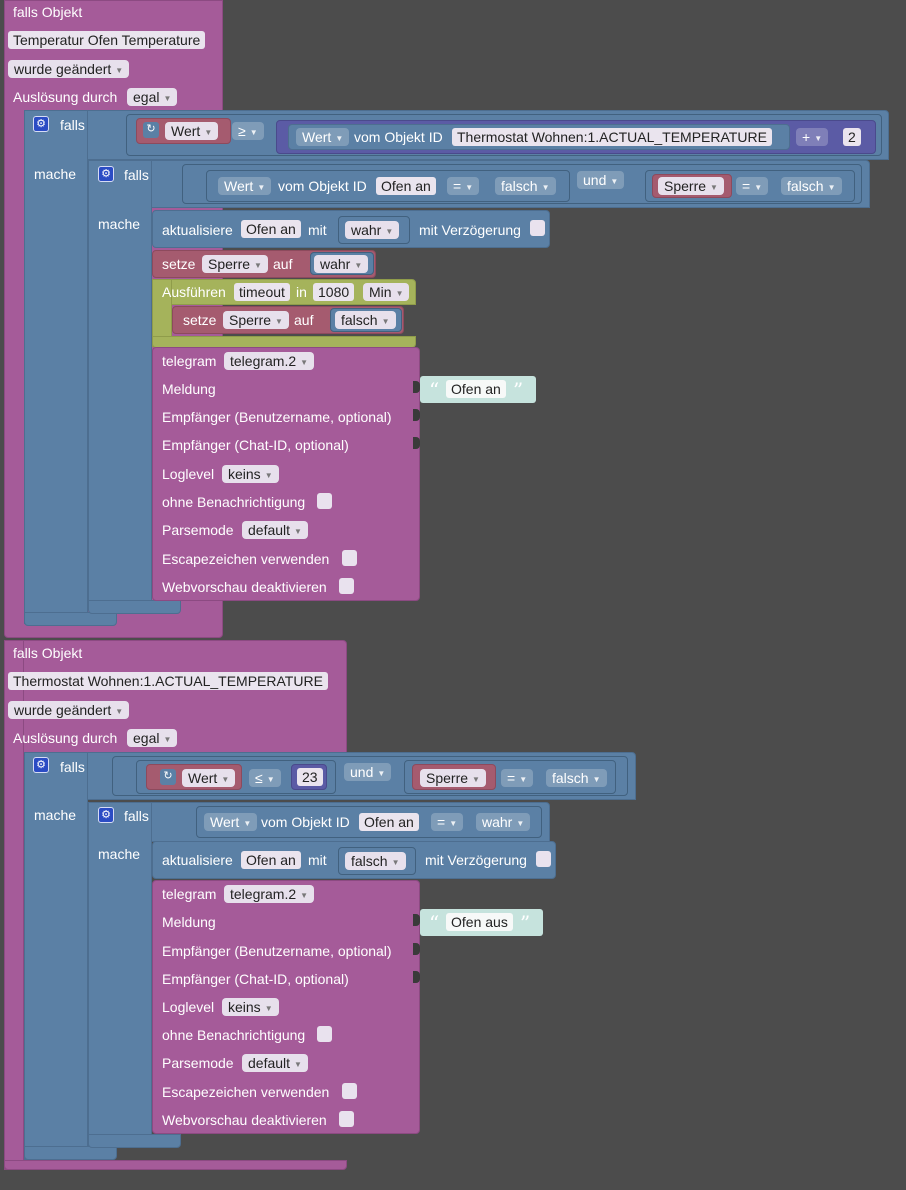  I want to click on timeout-value-field: 1080, so click(334, 292).